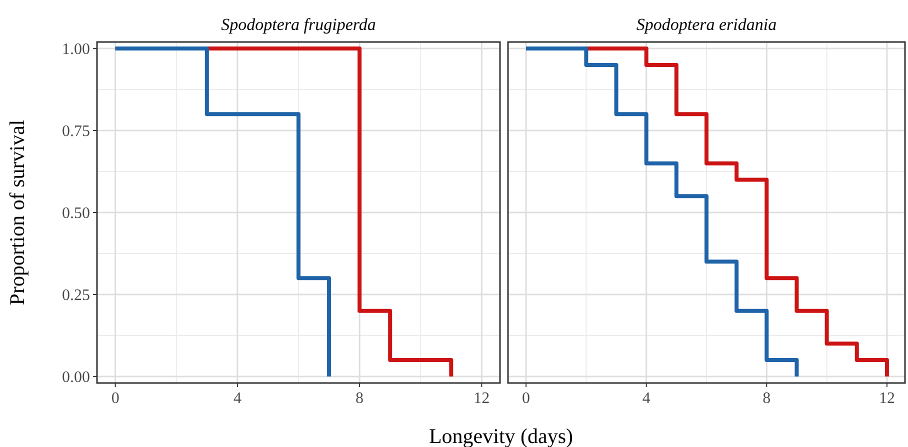 The width and height of the screenshot is (908, 447). I want to click on y-tick-label: 0.25, so click(76, 295).